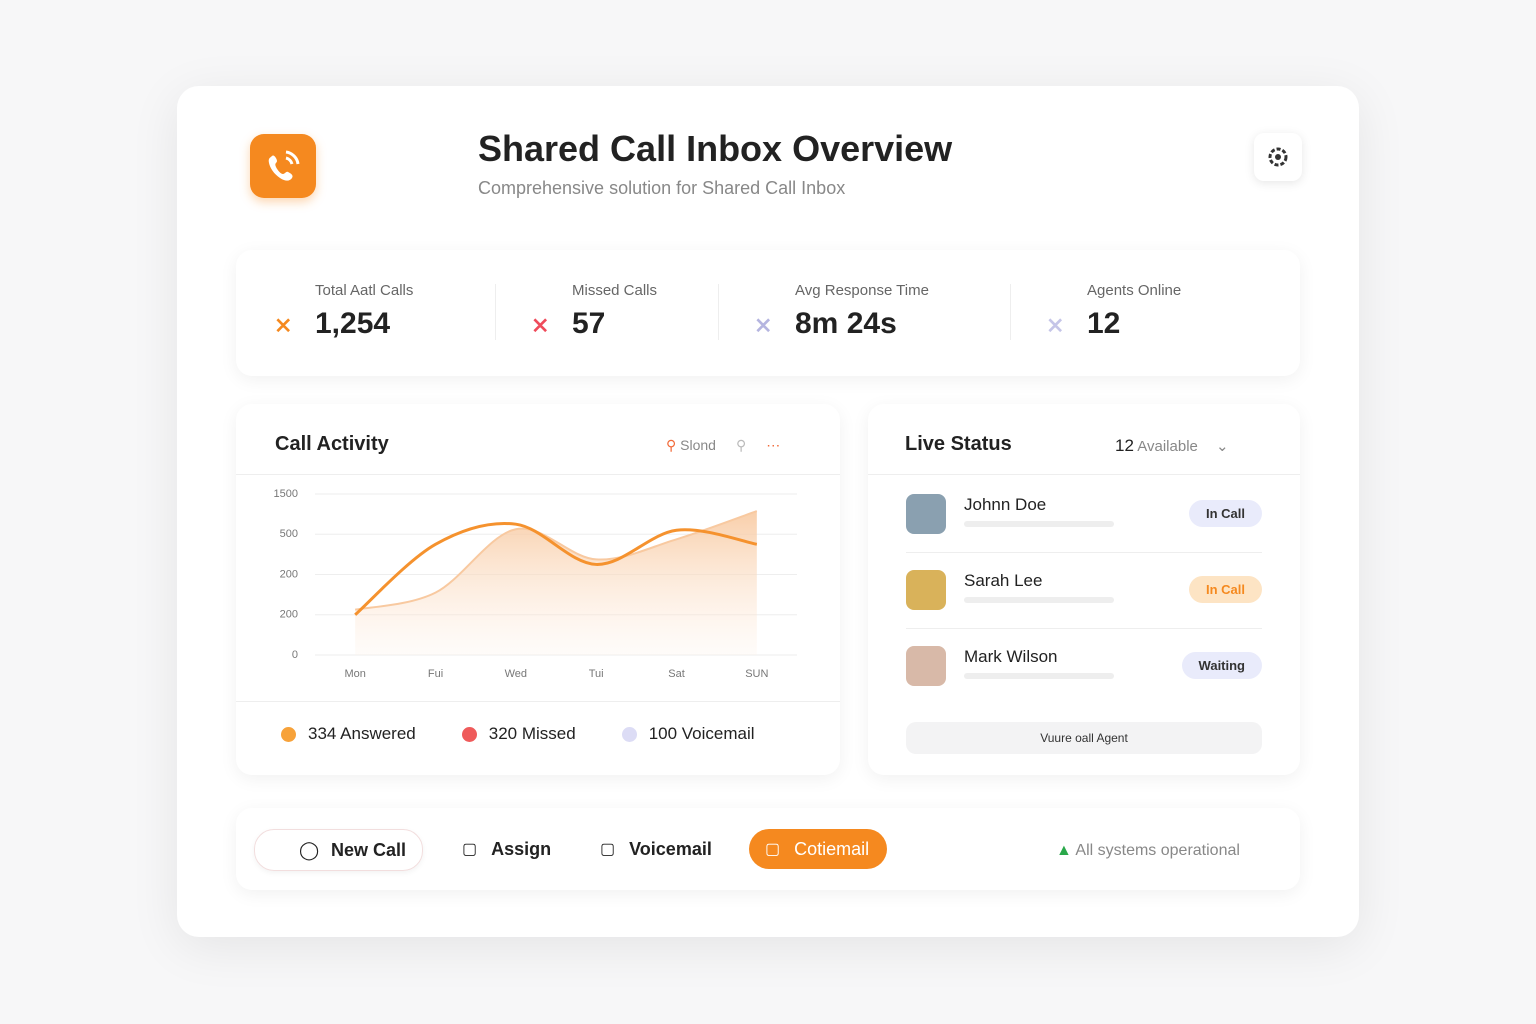  What do you see at coordinates (596, 674) in the screenshot?
I see `x-tick-label: Tui` at bounding box center [596, 674].